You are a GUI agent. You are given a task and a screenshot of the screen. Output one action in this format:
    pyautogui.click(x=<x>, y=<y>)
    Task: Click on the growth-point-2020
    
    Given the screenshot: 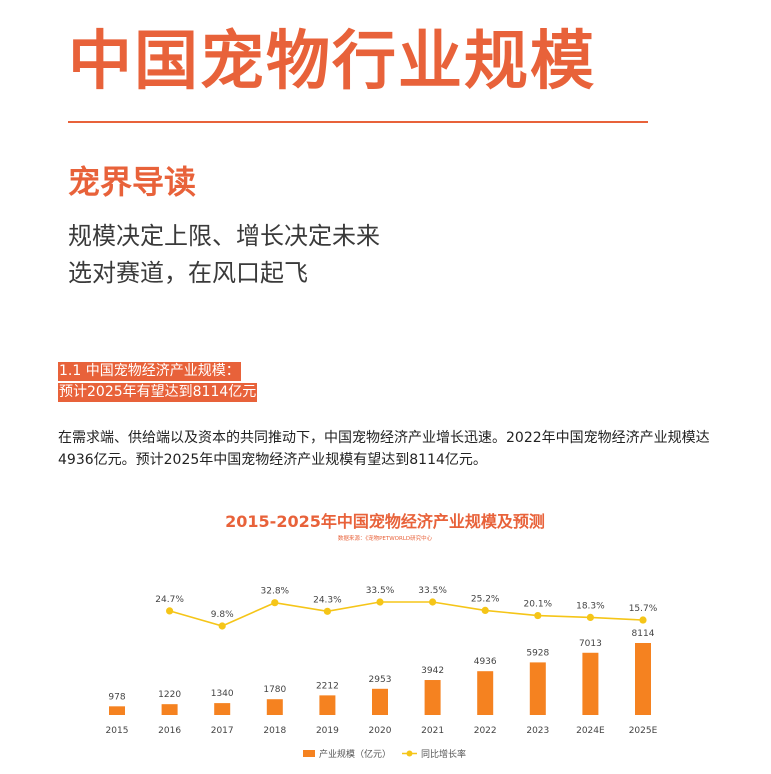 What is the action you would take?
    pyautogui.click(x=380, y=602)
    